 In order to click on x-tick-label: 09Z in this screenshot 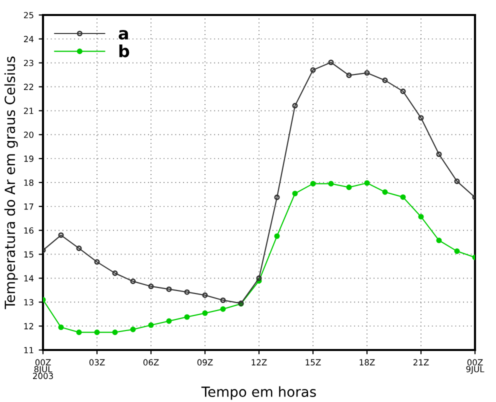, I will do `click(205, 362)`.